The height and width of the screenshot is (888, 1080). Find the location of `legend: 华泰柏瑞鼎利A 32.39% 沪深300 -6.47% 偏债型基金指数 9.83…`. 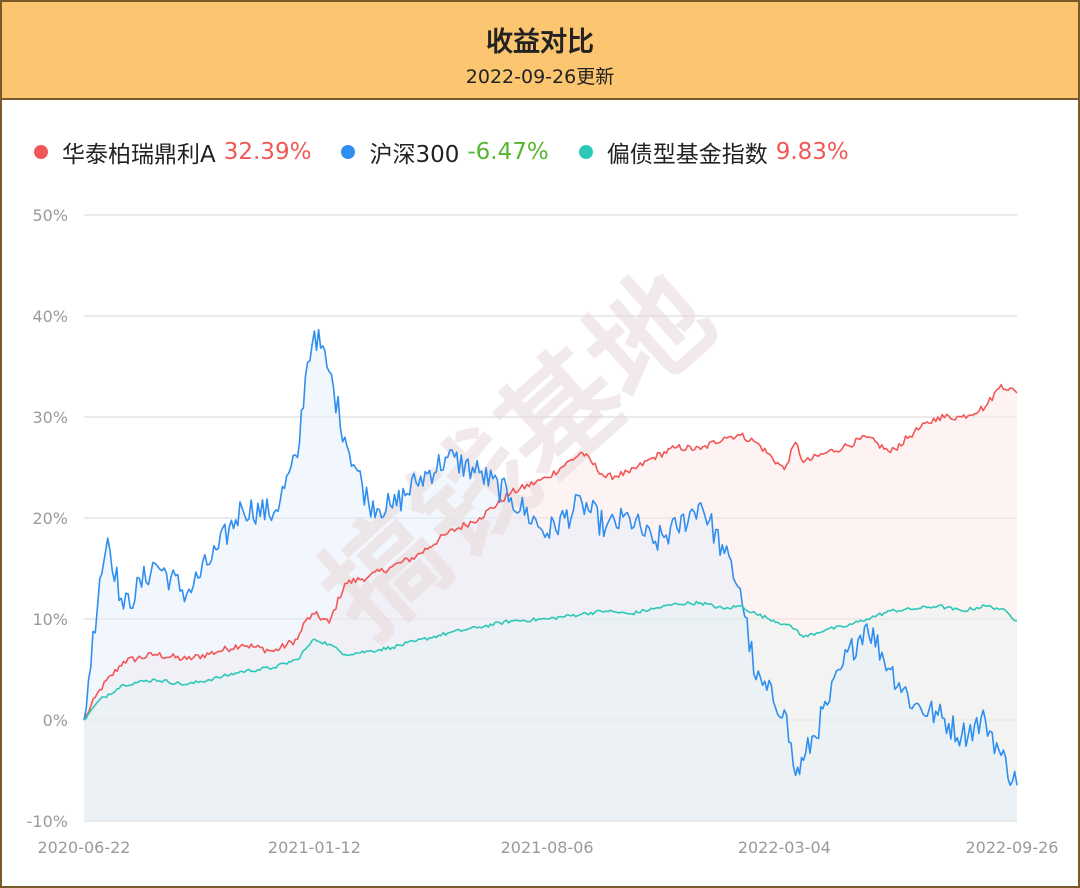

legend: 华泰柏瑞鼎利A 32.39% 沪深300 -6.47% 偏债型基金指数 9.83… is located at coordinates (456, 152).